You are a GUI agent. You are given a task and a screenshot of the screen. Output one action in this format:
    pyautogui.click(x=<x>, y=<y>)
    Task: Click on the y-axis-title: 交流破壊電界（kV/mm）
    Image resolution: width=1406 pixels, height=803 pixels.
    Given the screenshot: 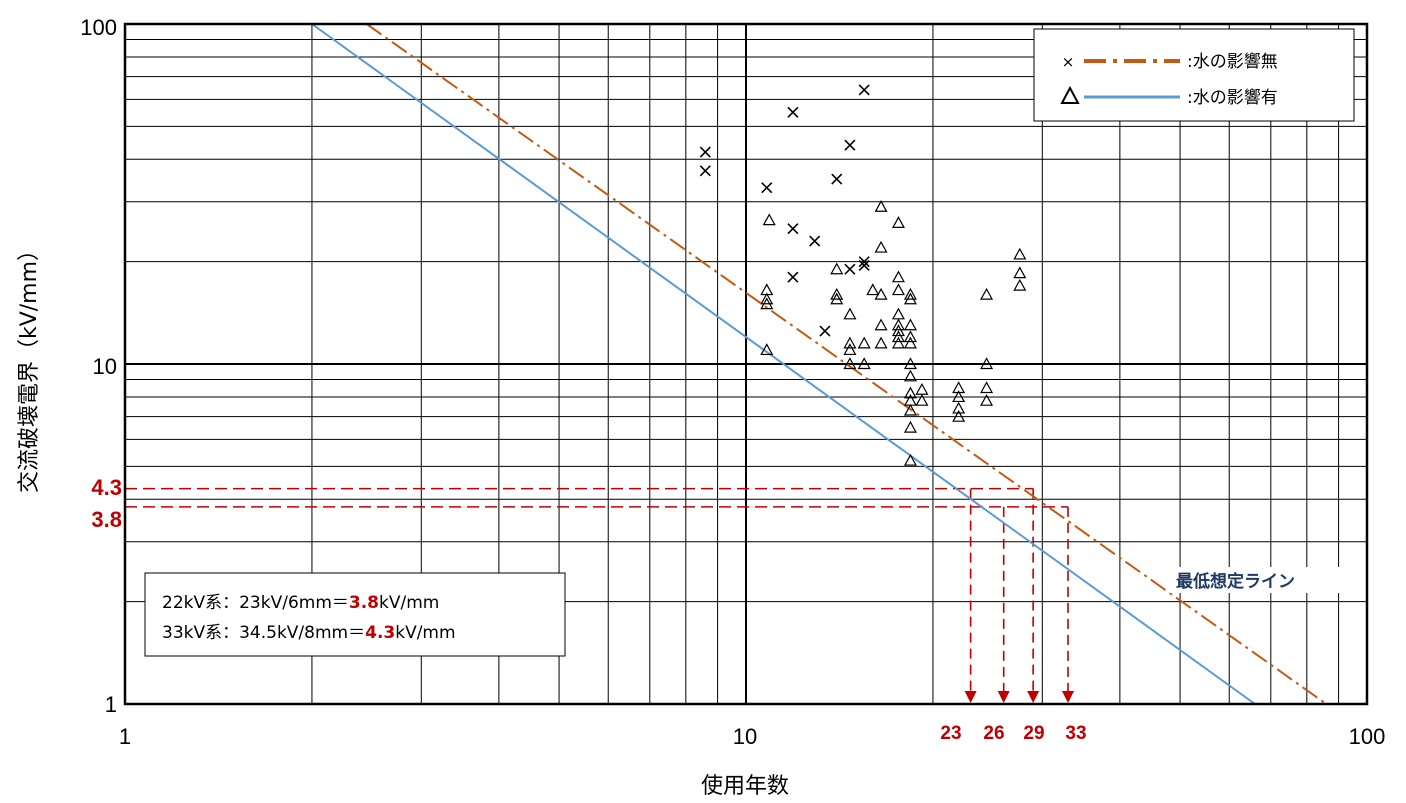 What is the action you would take?
    pyautogui.click(x=29, y=366)
    